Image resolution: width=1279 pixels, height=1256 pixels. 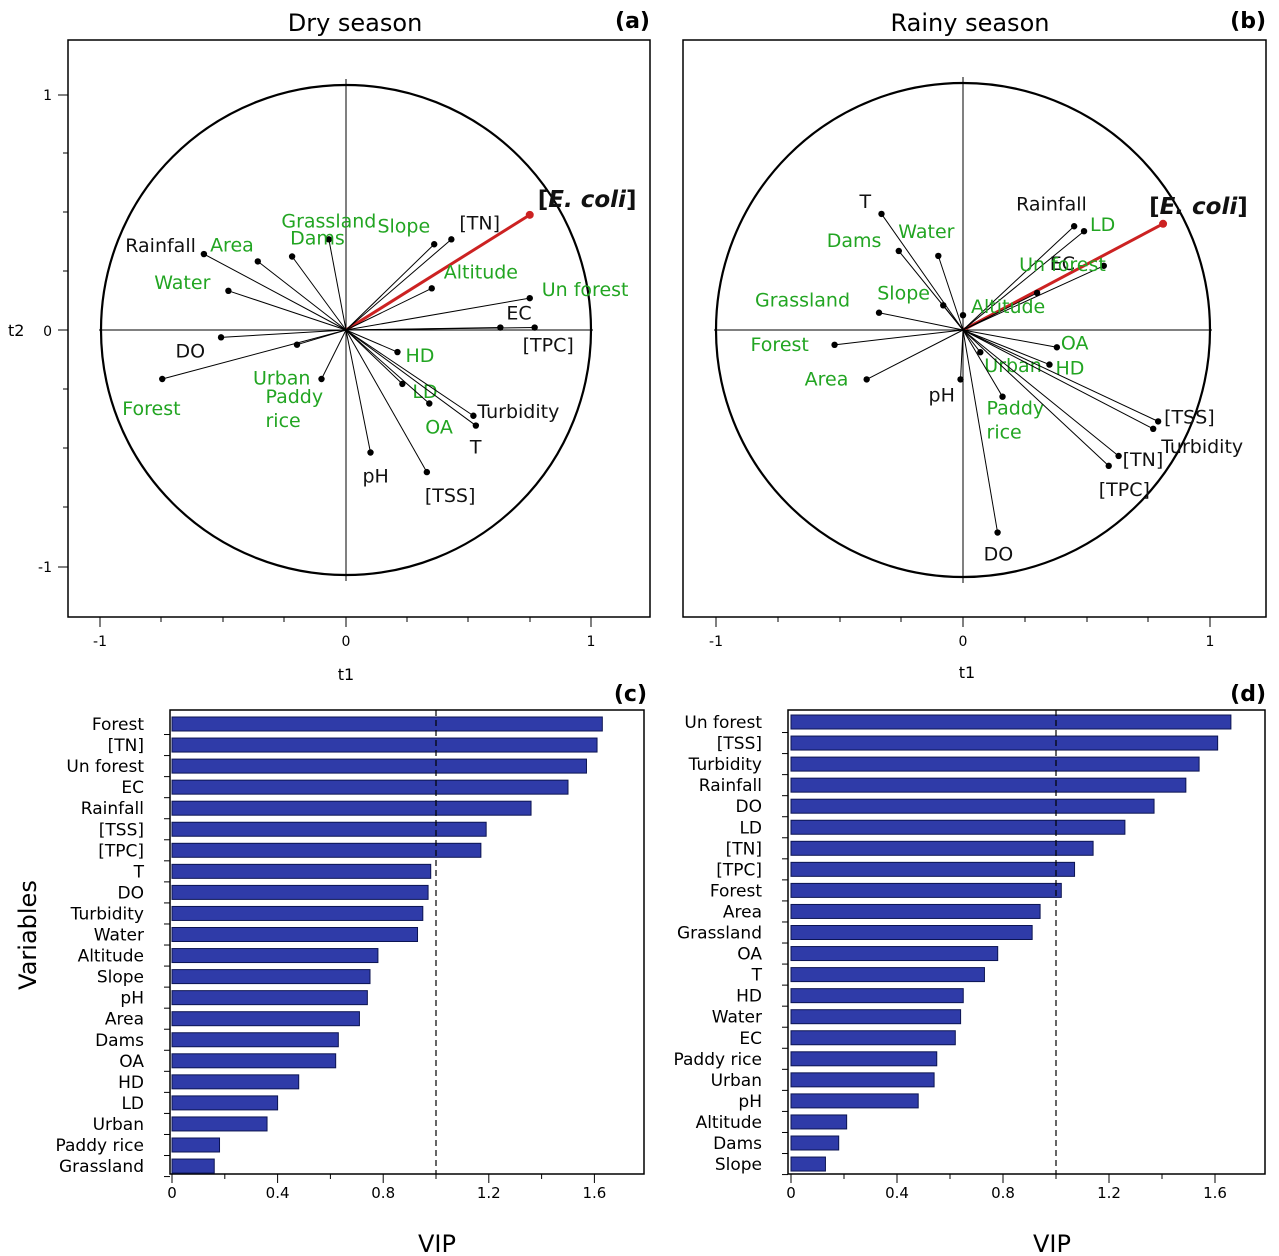 I want to click on panel-b-point-t-vector, so click(x=922, y=272).